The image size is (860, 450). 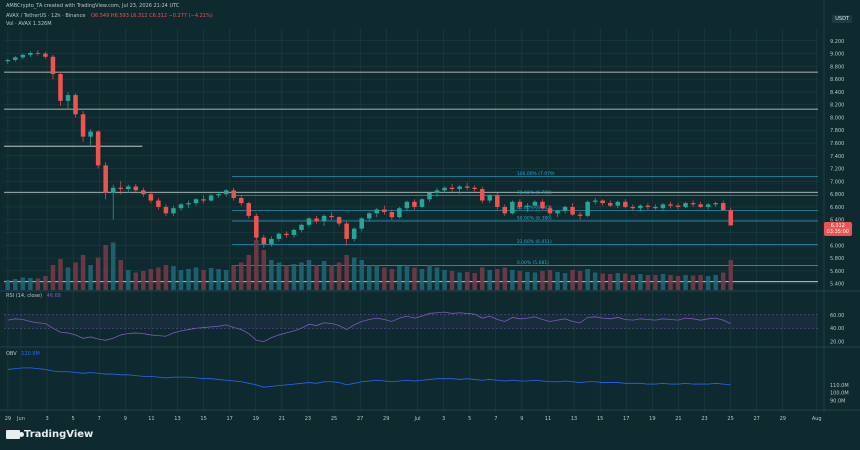 I want to click on x-tick-label: 17, so click(x=229, y=419).